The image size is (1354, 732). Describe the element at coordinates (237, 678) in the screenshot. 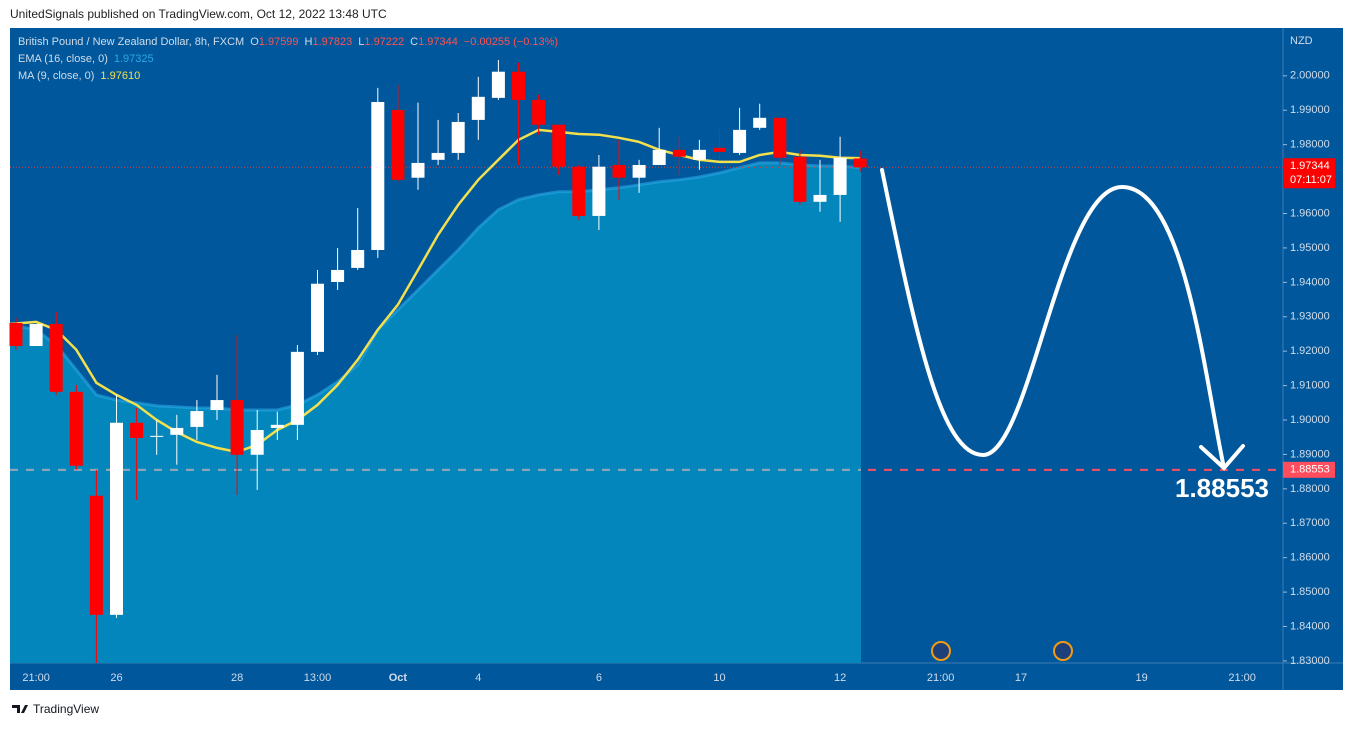

I see `x-tick-label: 28` at that location.